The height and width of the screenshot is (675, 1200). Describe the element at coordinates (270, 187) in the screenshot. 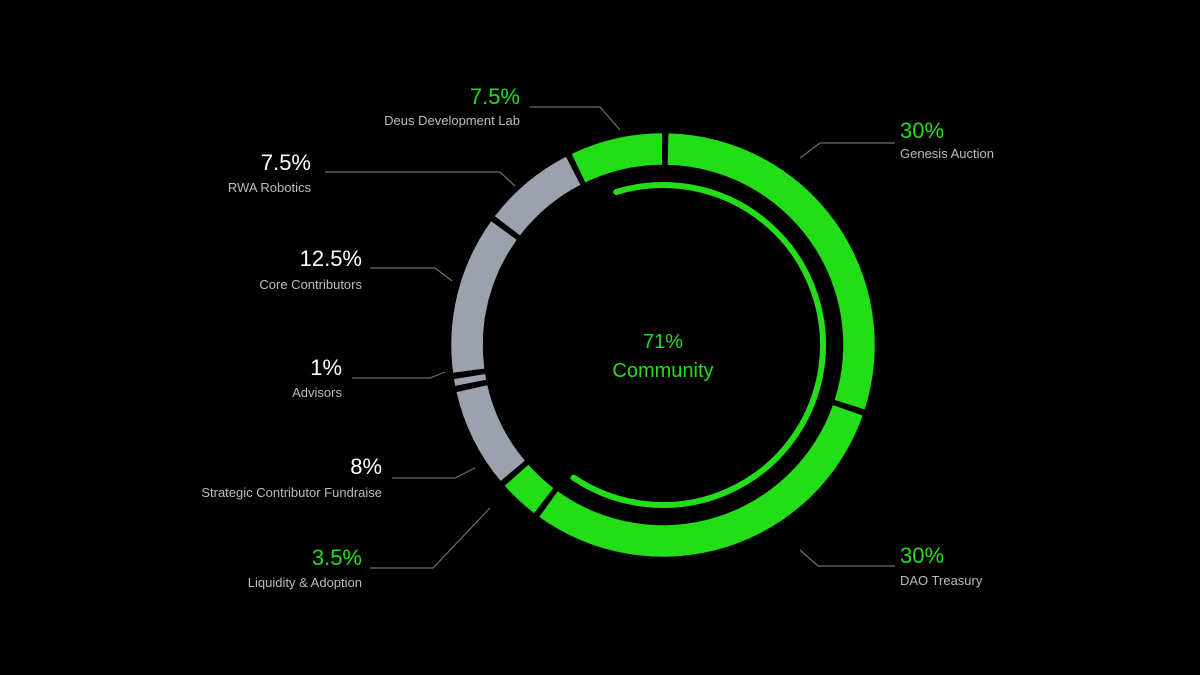

I see `segment-label-6: RWA Robotics` at that location.